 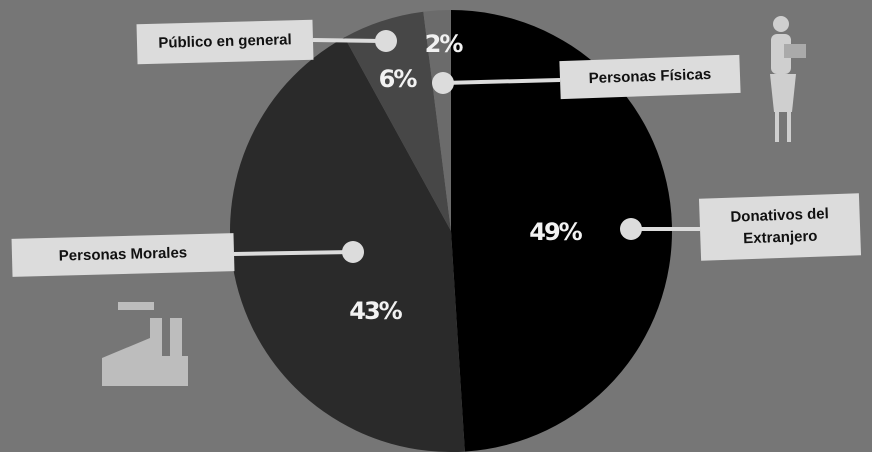 What do you see at coordinates (555, 232) in the screenshot?
I see `value-label: 49%` at bounding box center [555, 232].